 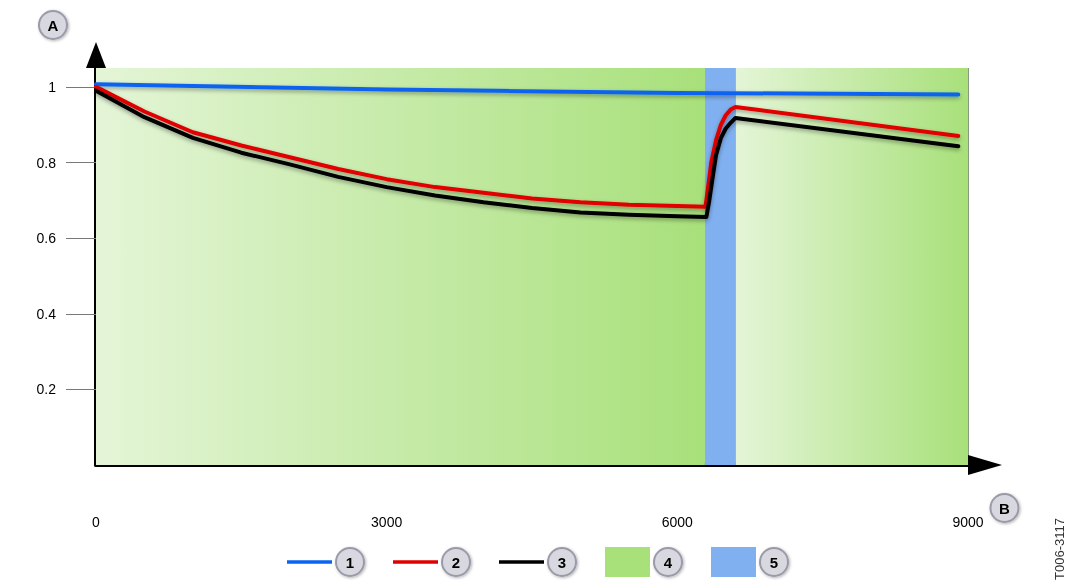 What do you see at coordinates (52, 86) in the screenshot?
I see `y-tick-label: 1` at bounding box center [52, 86].